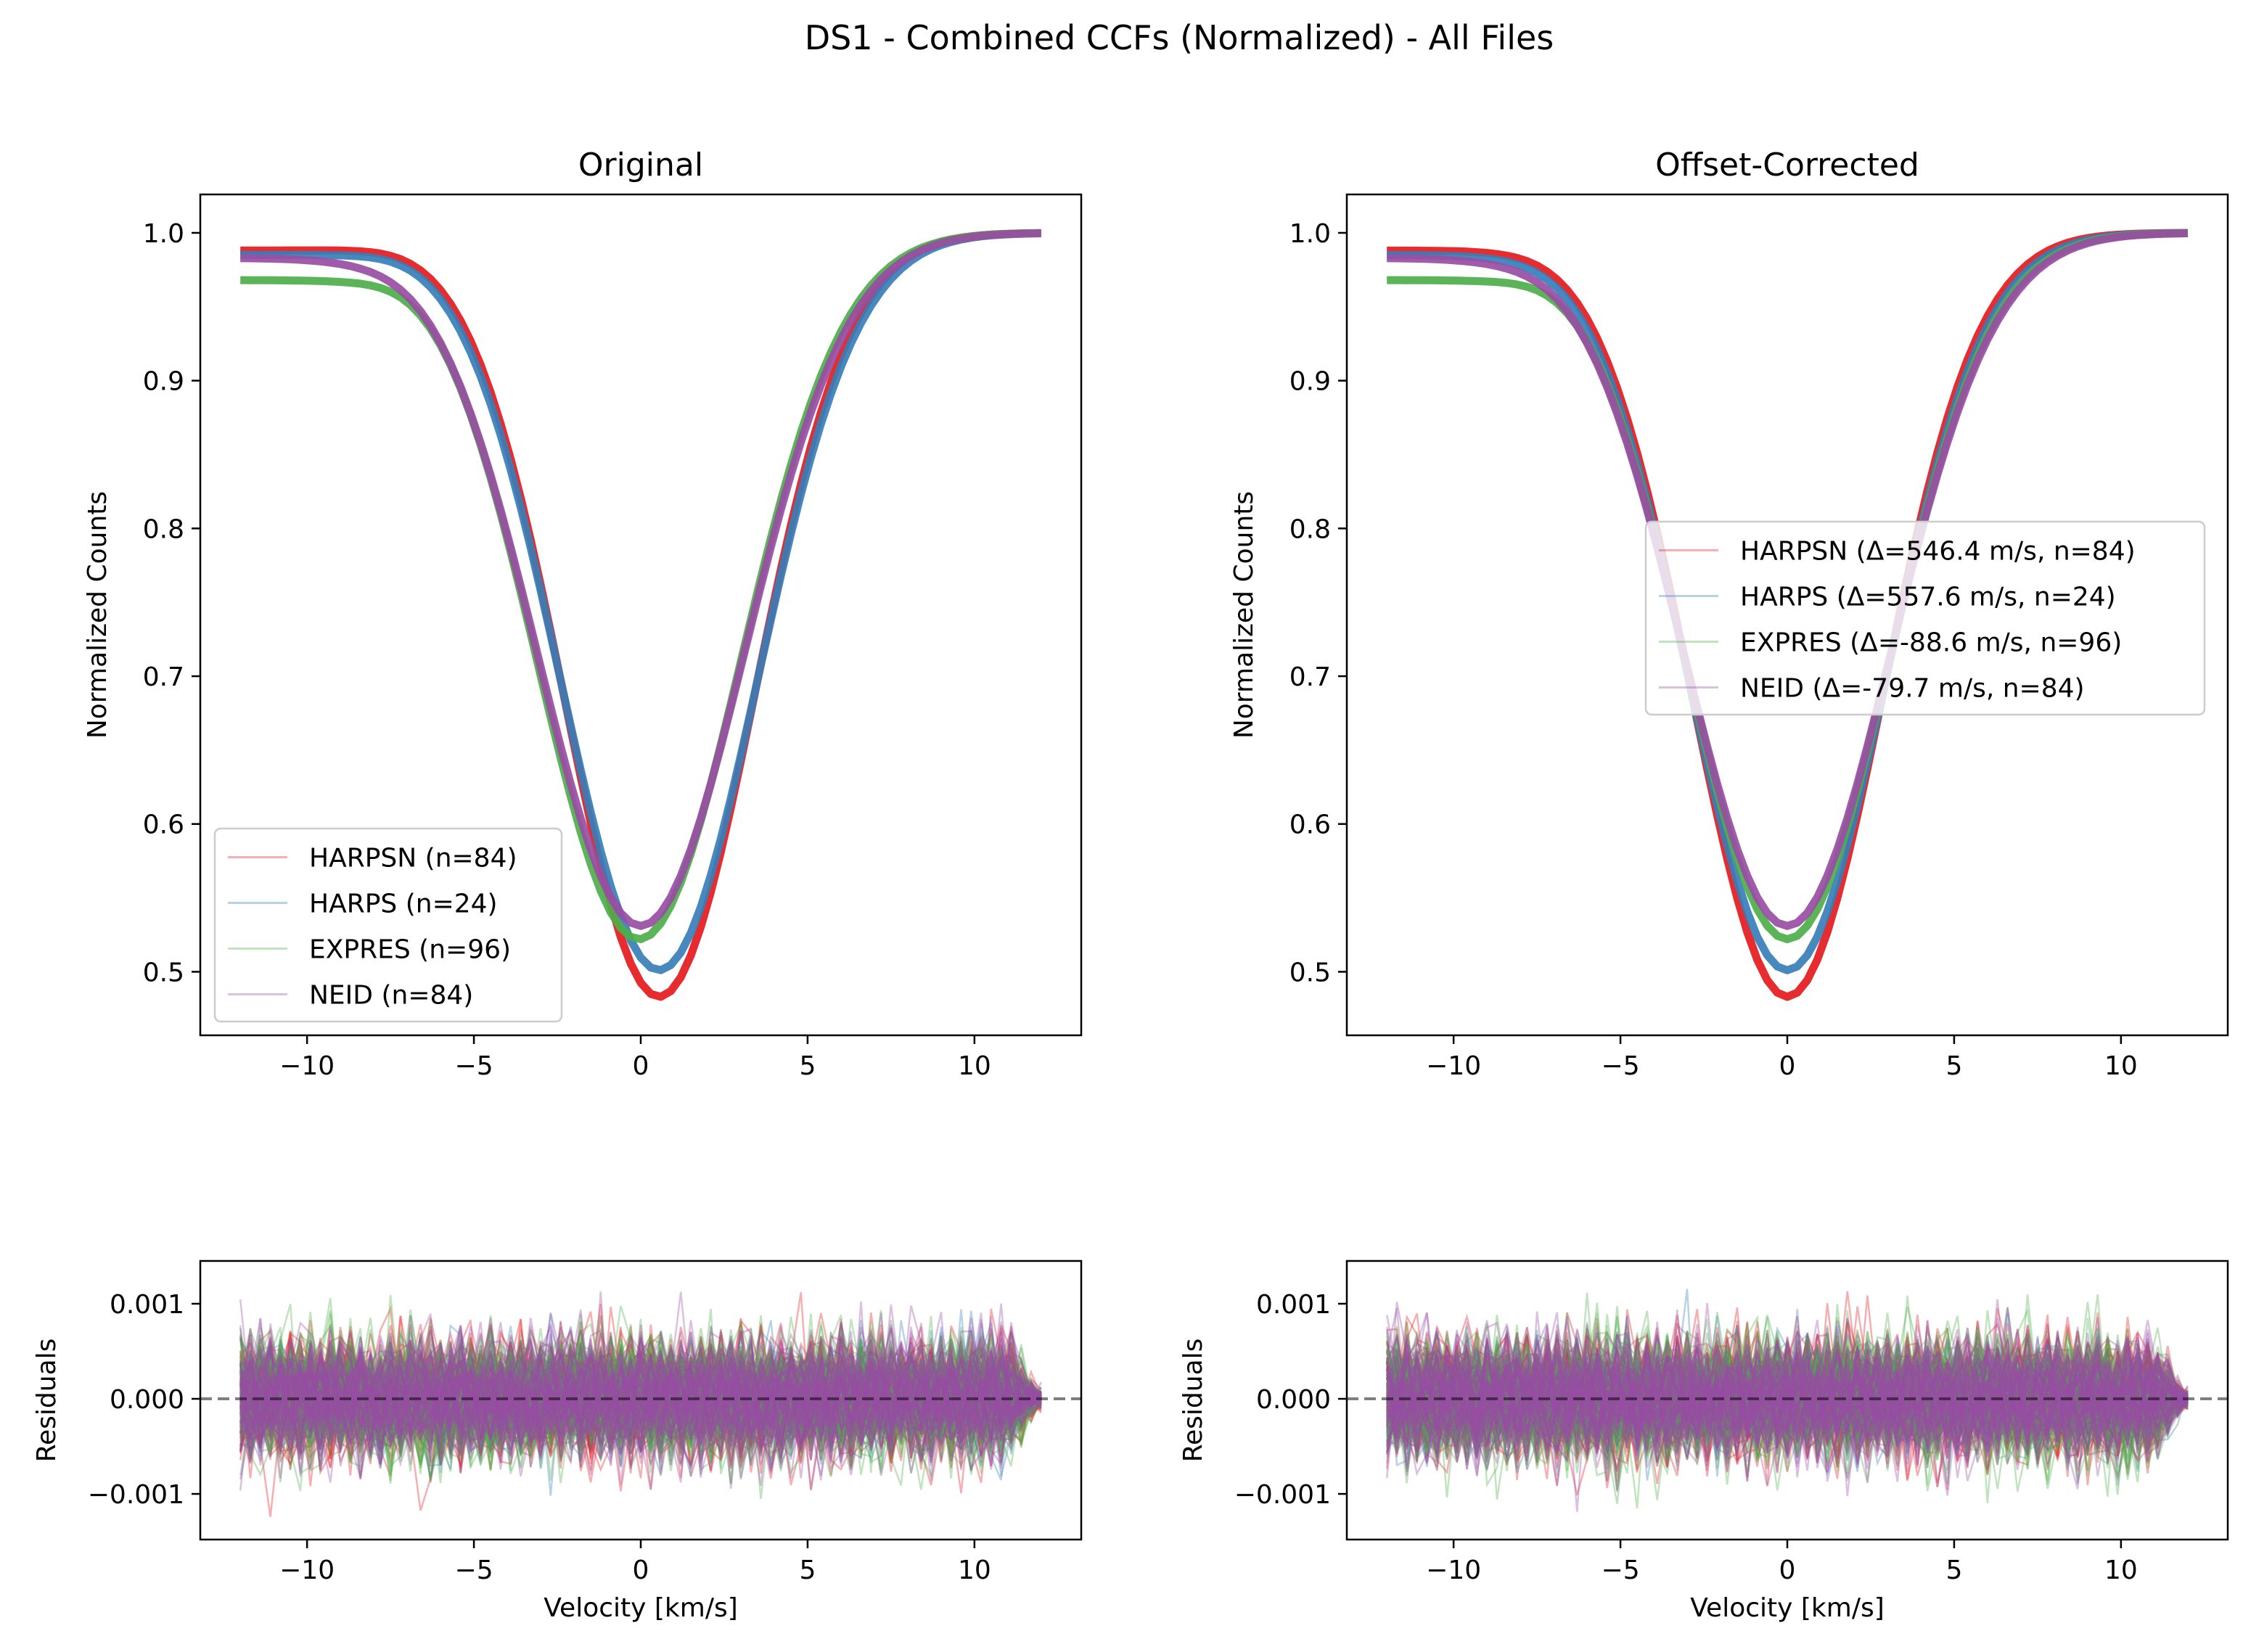 This screenshot has width=2243, height=1652. What do you see at coordinates (1953, 1066) in the screenshot?
I see `x-tick-label: 5` at bounding box center [1953, 1066].